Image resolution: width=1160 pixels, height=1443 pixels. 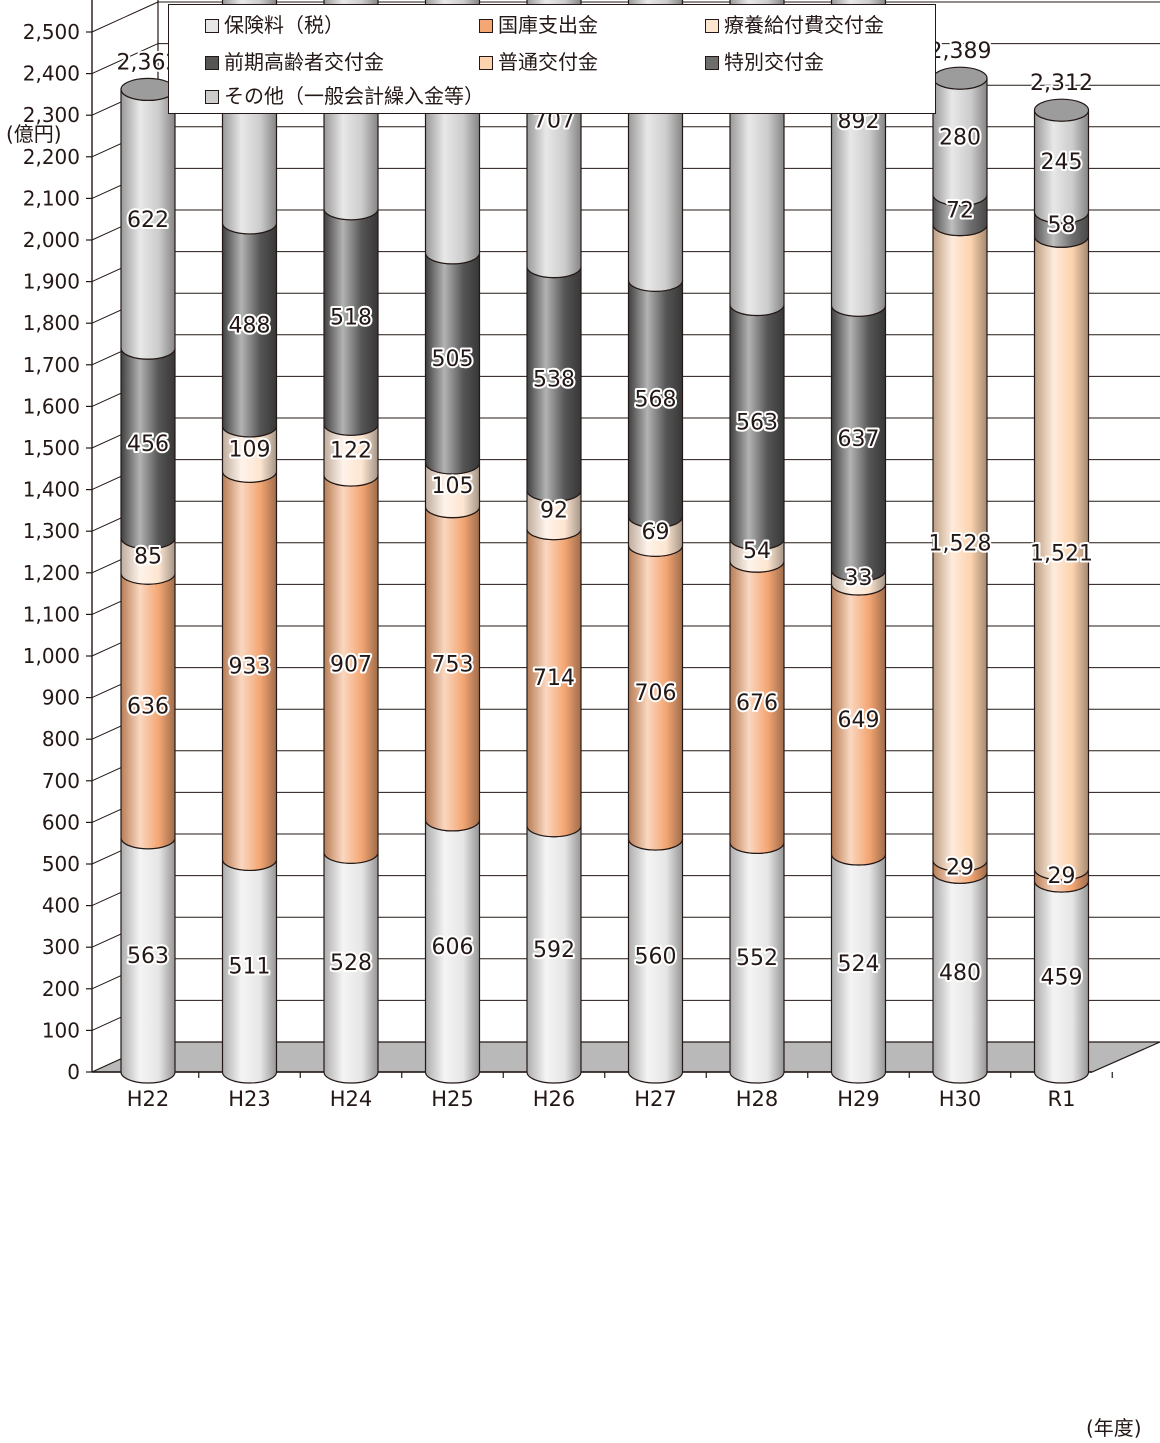 I want to click on x-tick-label: H22, so click(x=148, y=1099).